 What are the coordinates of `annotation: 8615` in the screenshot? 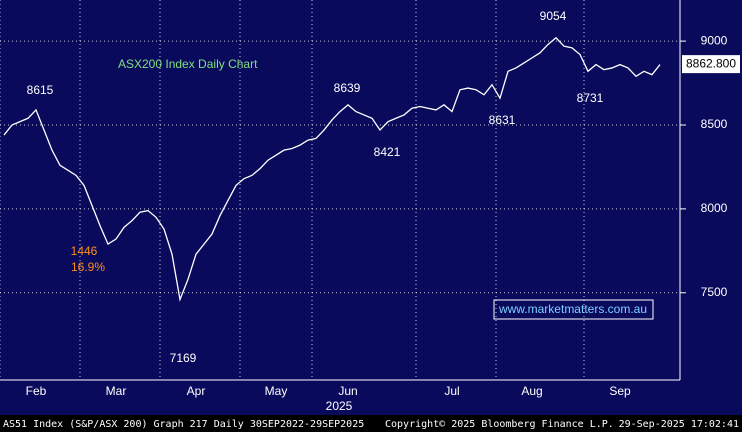 It's located at (40, 90).